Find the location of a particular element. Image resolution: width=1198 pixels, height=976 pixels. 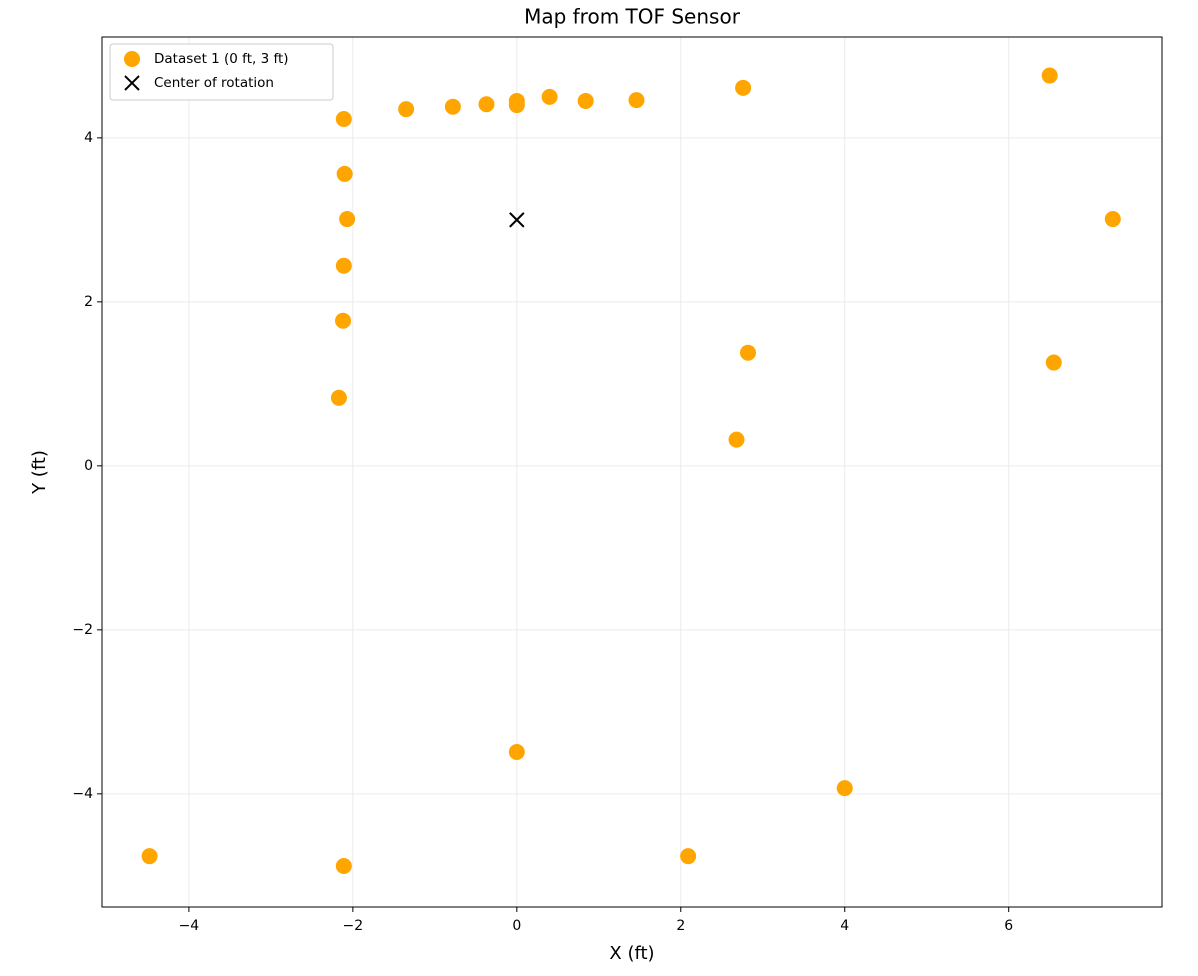

x-axis-label: X (ft) is located at coordinates (631, 953).